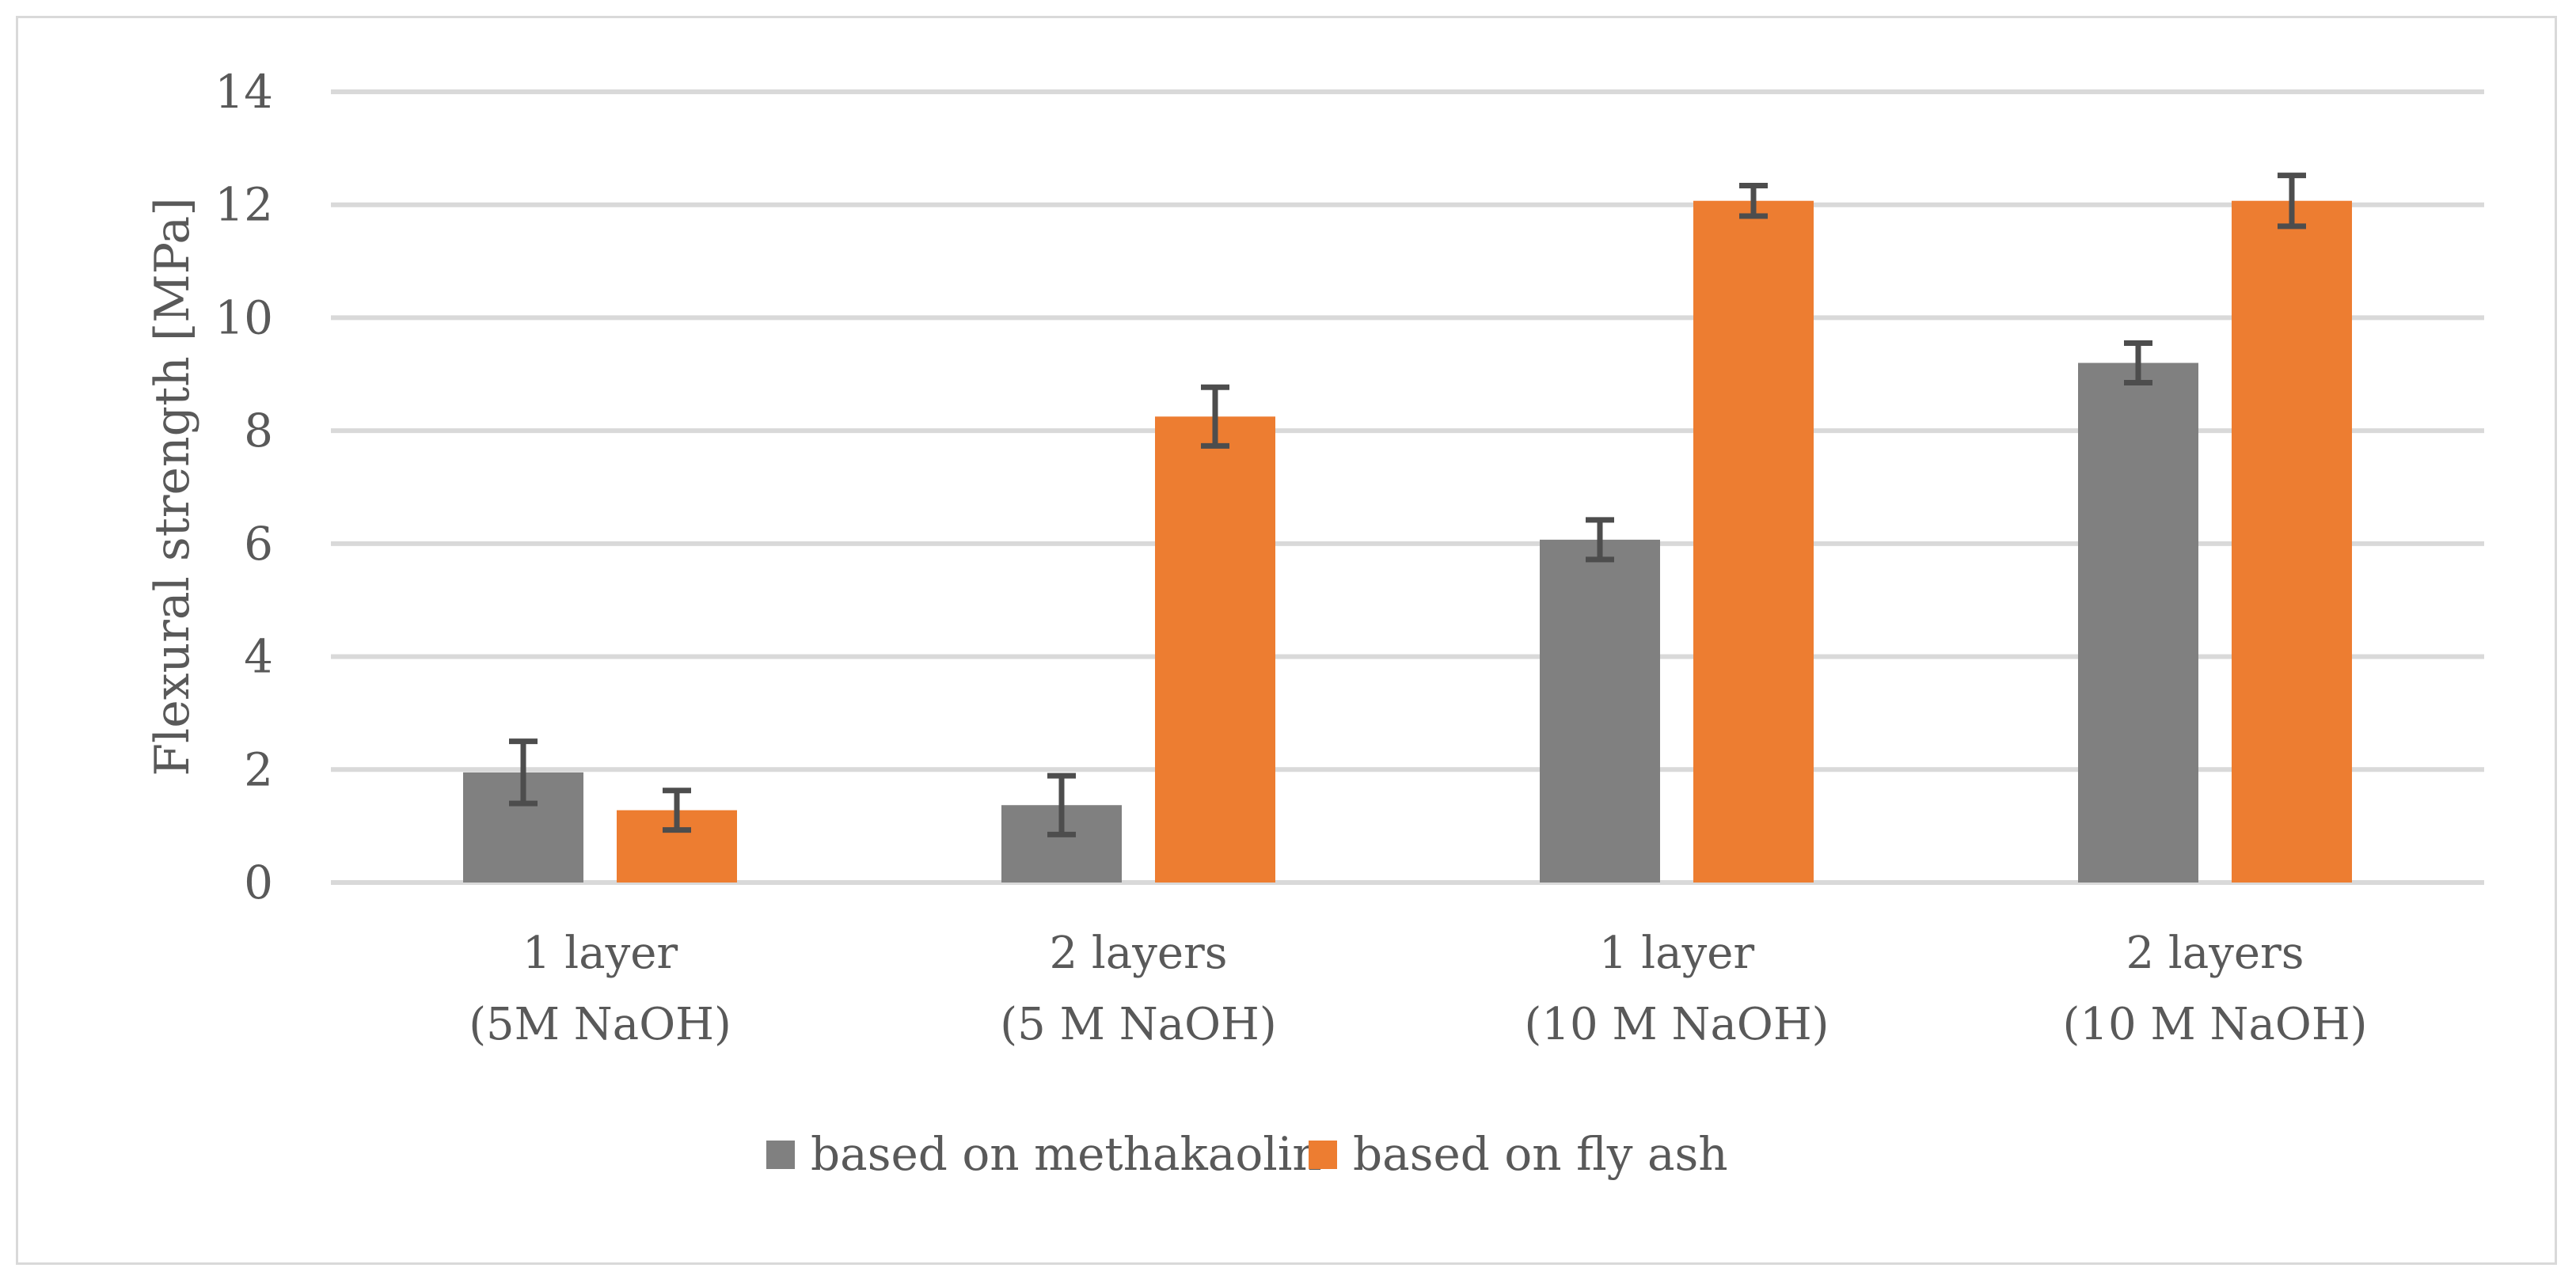  What do you see at coordinates (1138, 1024) in the screenshot?
I see `category-label: (5 M NaOH)` at bounding box center [1138, 1024].